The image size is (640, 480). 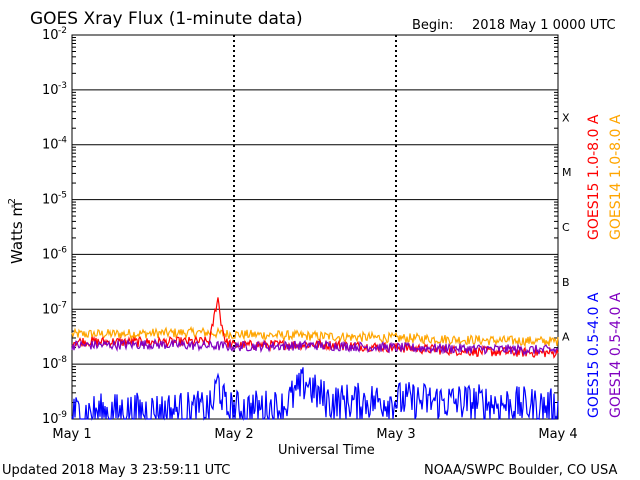 I want to click on legend-goes14-short: GOES14 0.5-4.0 A, so click(x=616, y=355).